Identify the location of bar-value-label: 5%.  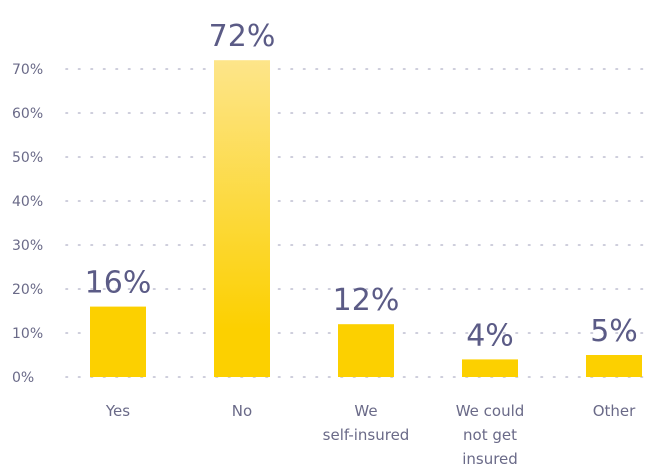
(614, 331).